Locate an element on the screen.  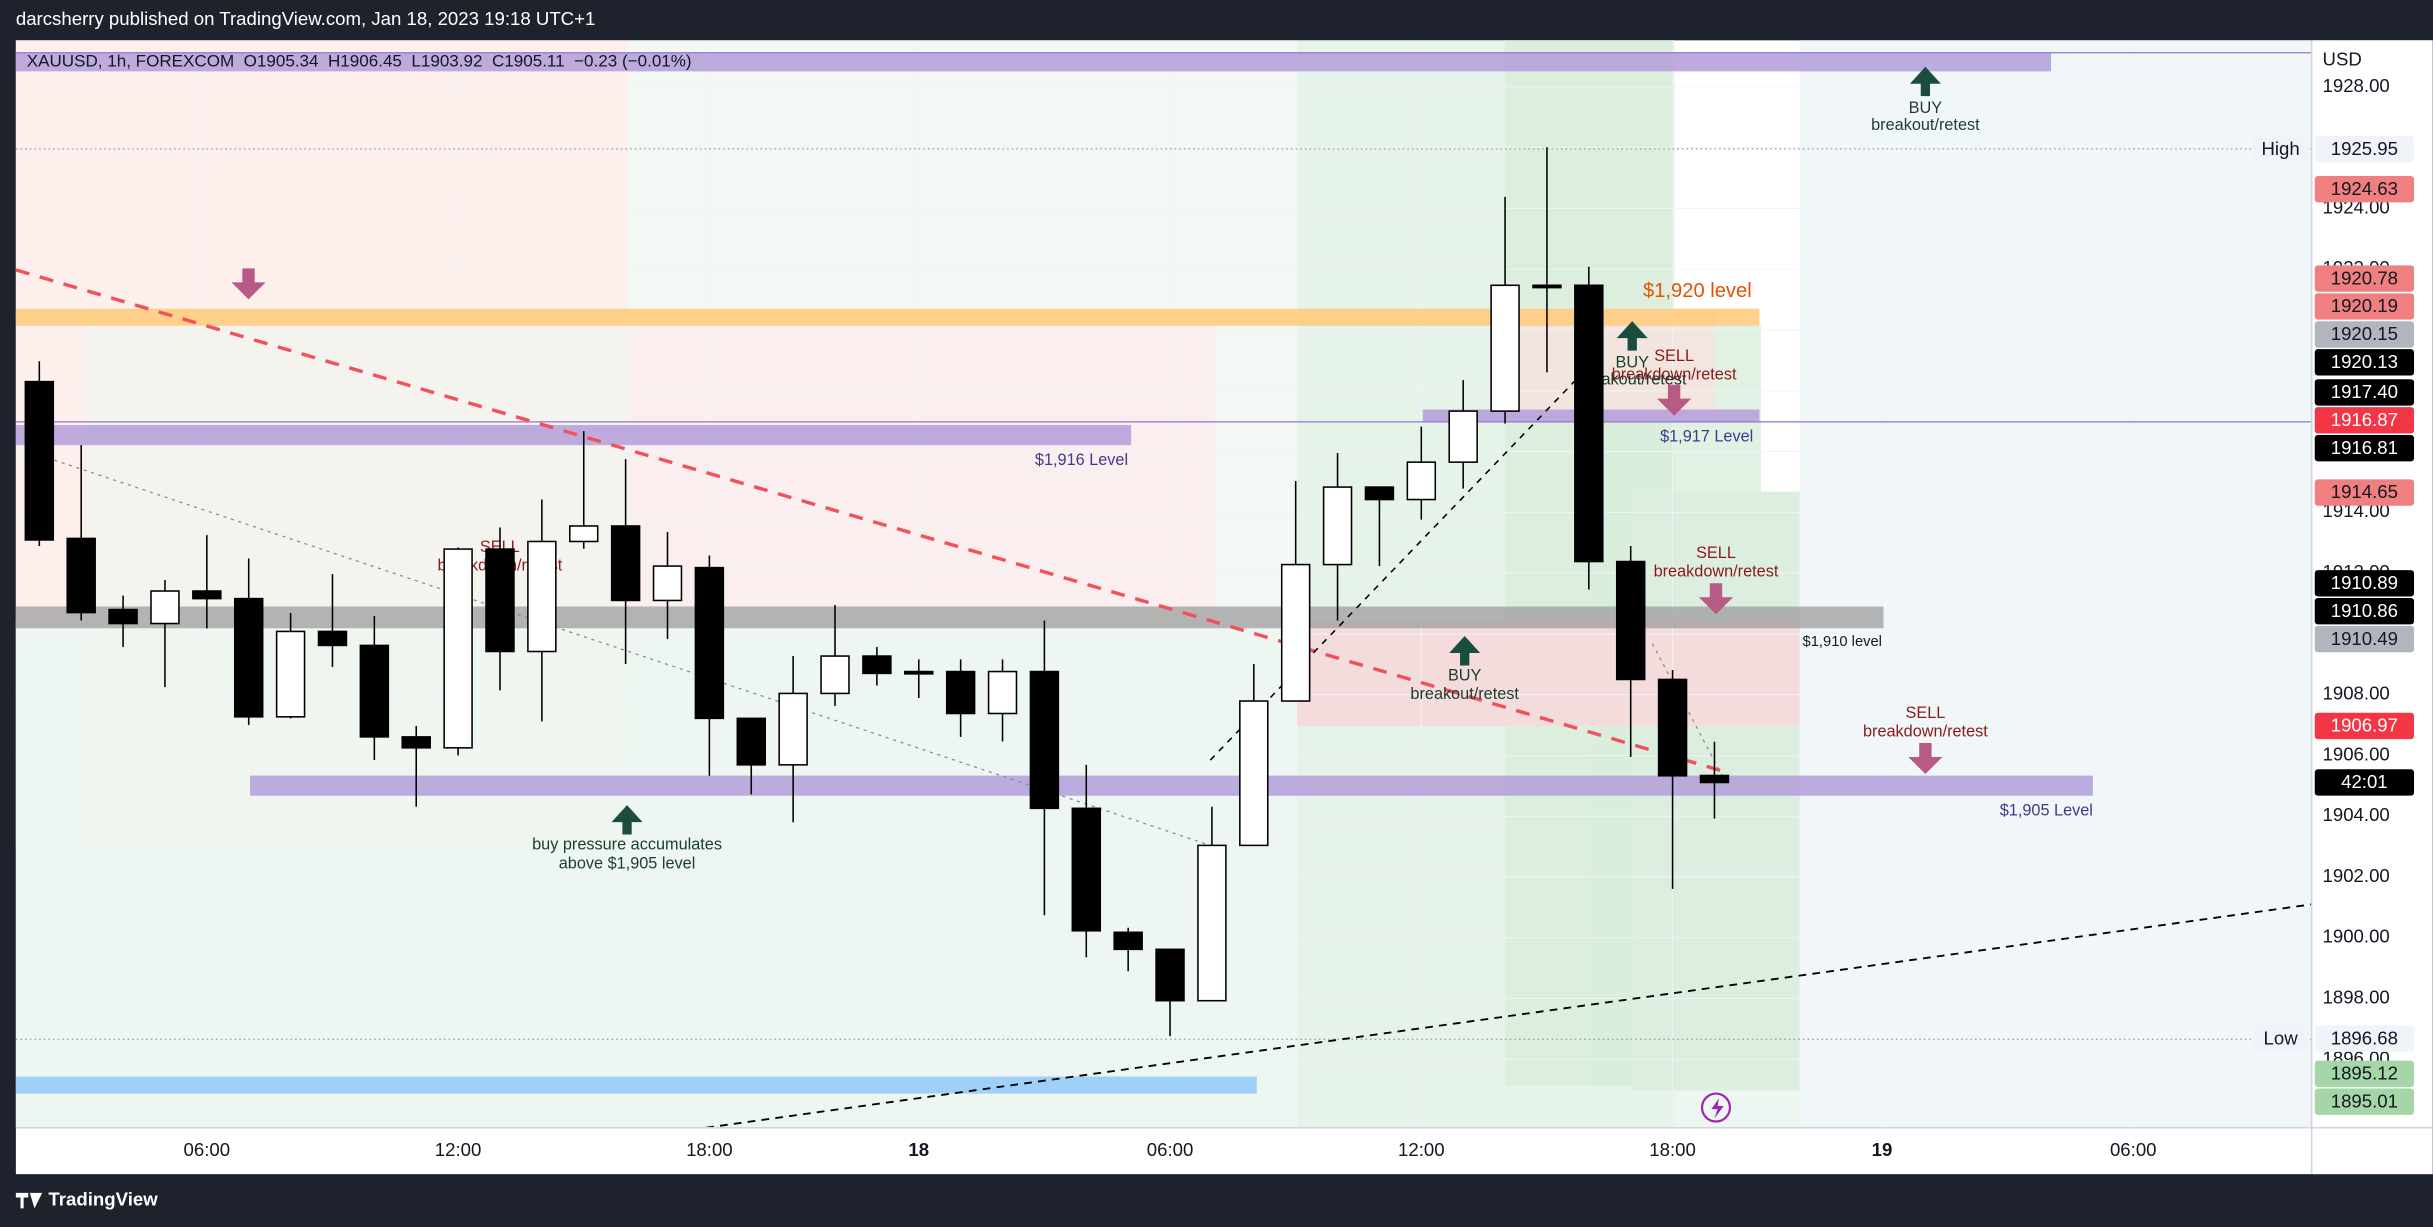
price-label: 1916.87 is located at coordinates (2364, 419).